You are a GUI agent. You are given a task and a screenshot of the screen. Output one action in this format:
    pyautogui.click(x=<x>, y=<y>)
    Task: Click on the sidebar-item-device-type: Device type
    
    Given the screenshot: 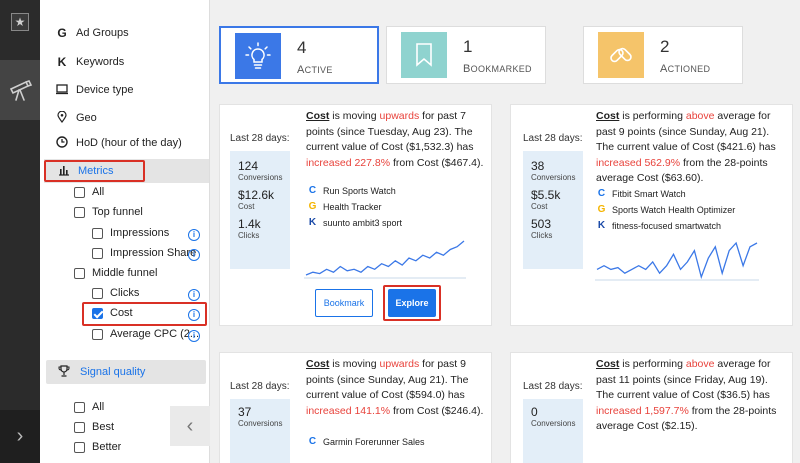 What is the action you would take?
    pyautogui.click(x=94, y=90)
    